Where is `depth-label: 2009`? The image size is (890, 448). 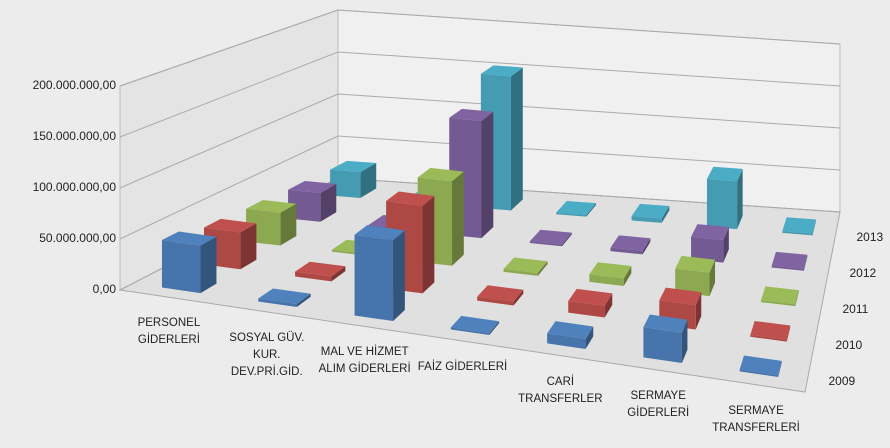 depth-label: 2009 is located at coordinates (842, 381).